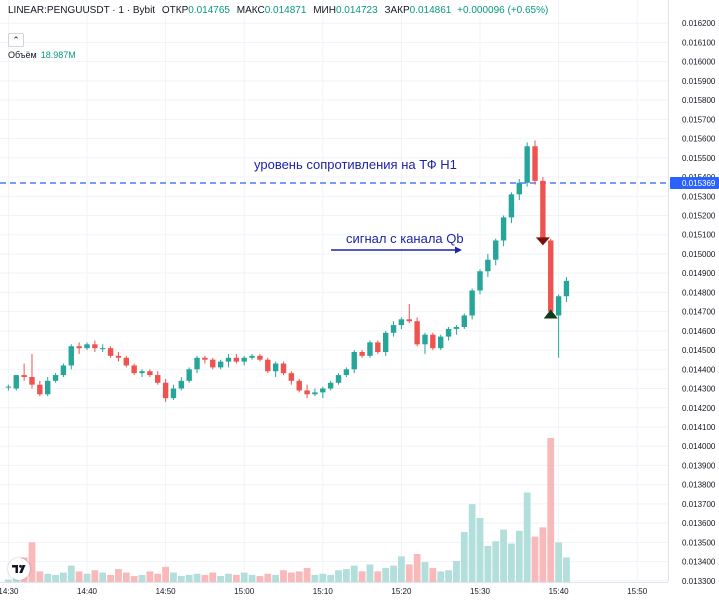 Image resolution: width=719 pixels, height=600 pixels. Describe the element at coordinates (250, 10) in the screenshot. I see `high-label: МАКС` at that location.